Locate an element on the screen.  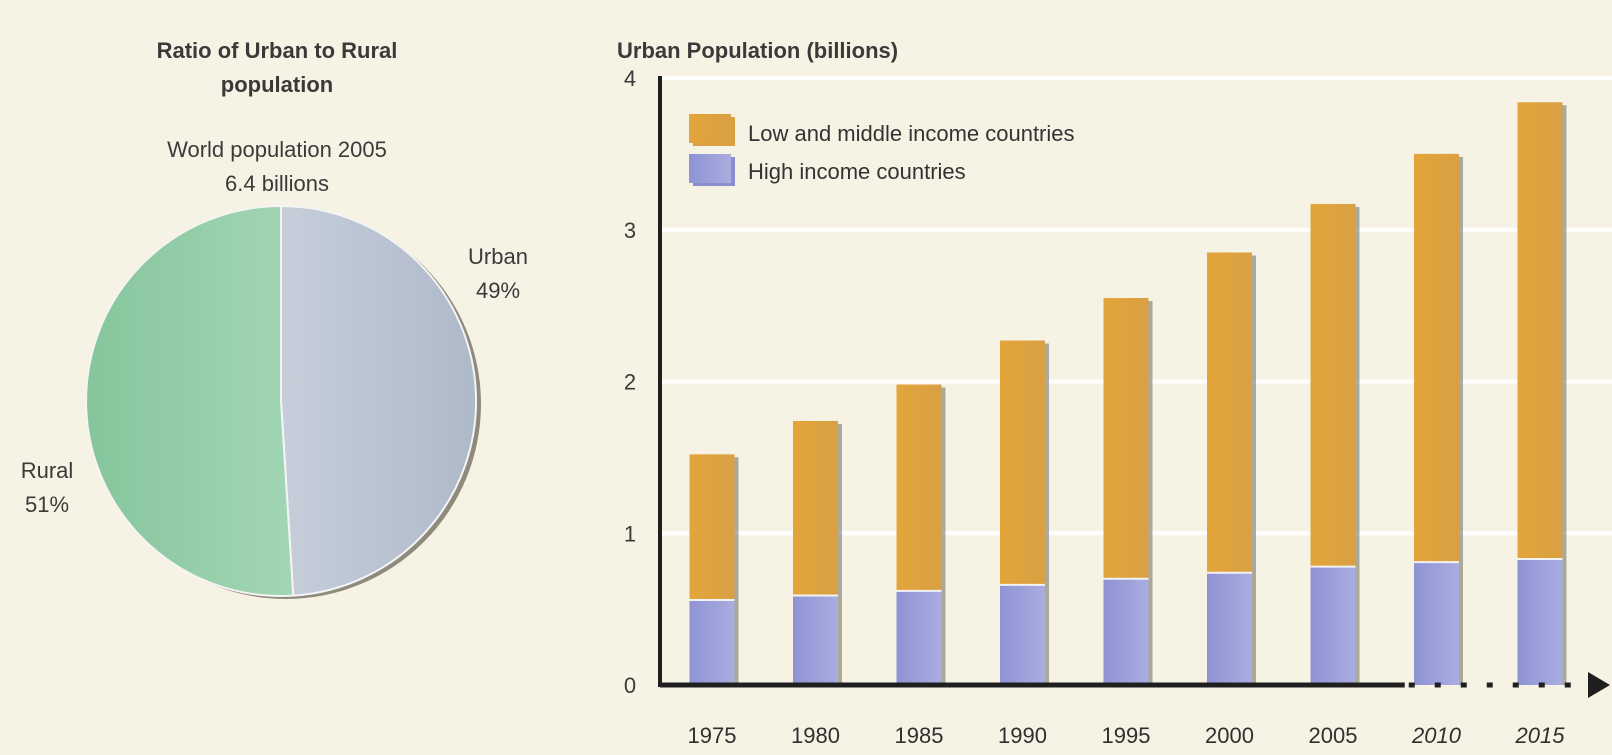
bar-high-income-1980 is located at coordinates (815, 640).